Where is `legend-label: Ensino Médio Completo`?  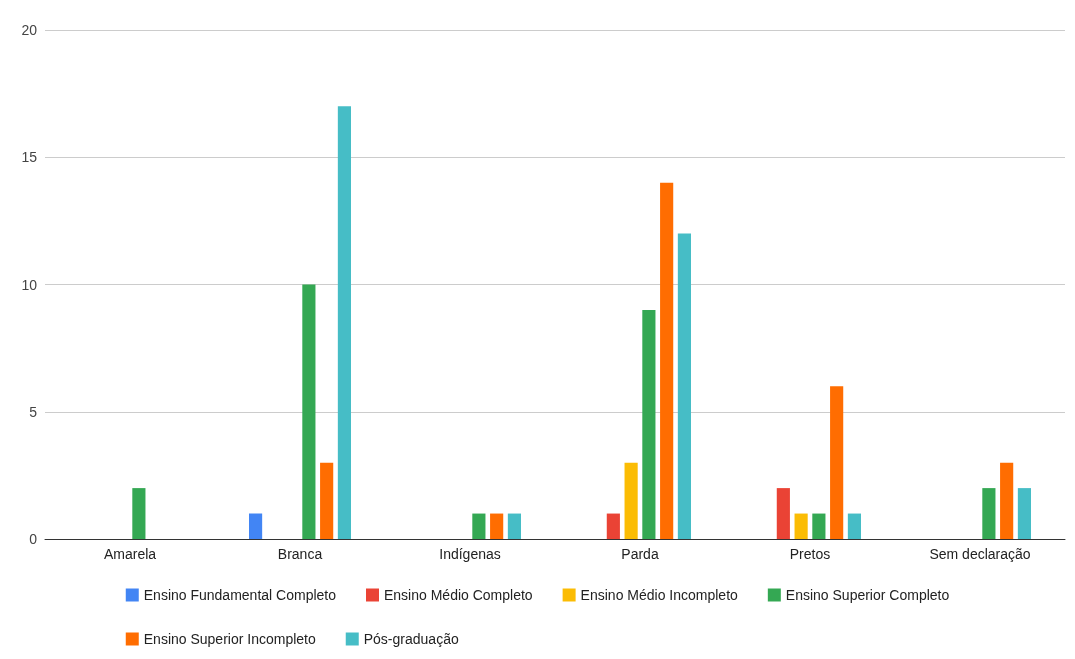 legend-label: Ensino Médio Completo is located at coordinates (458, 595).